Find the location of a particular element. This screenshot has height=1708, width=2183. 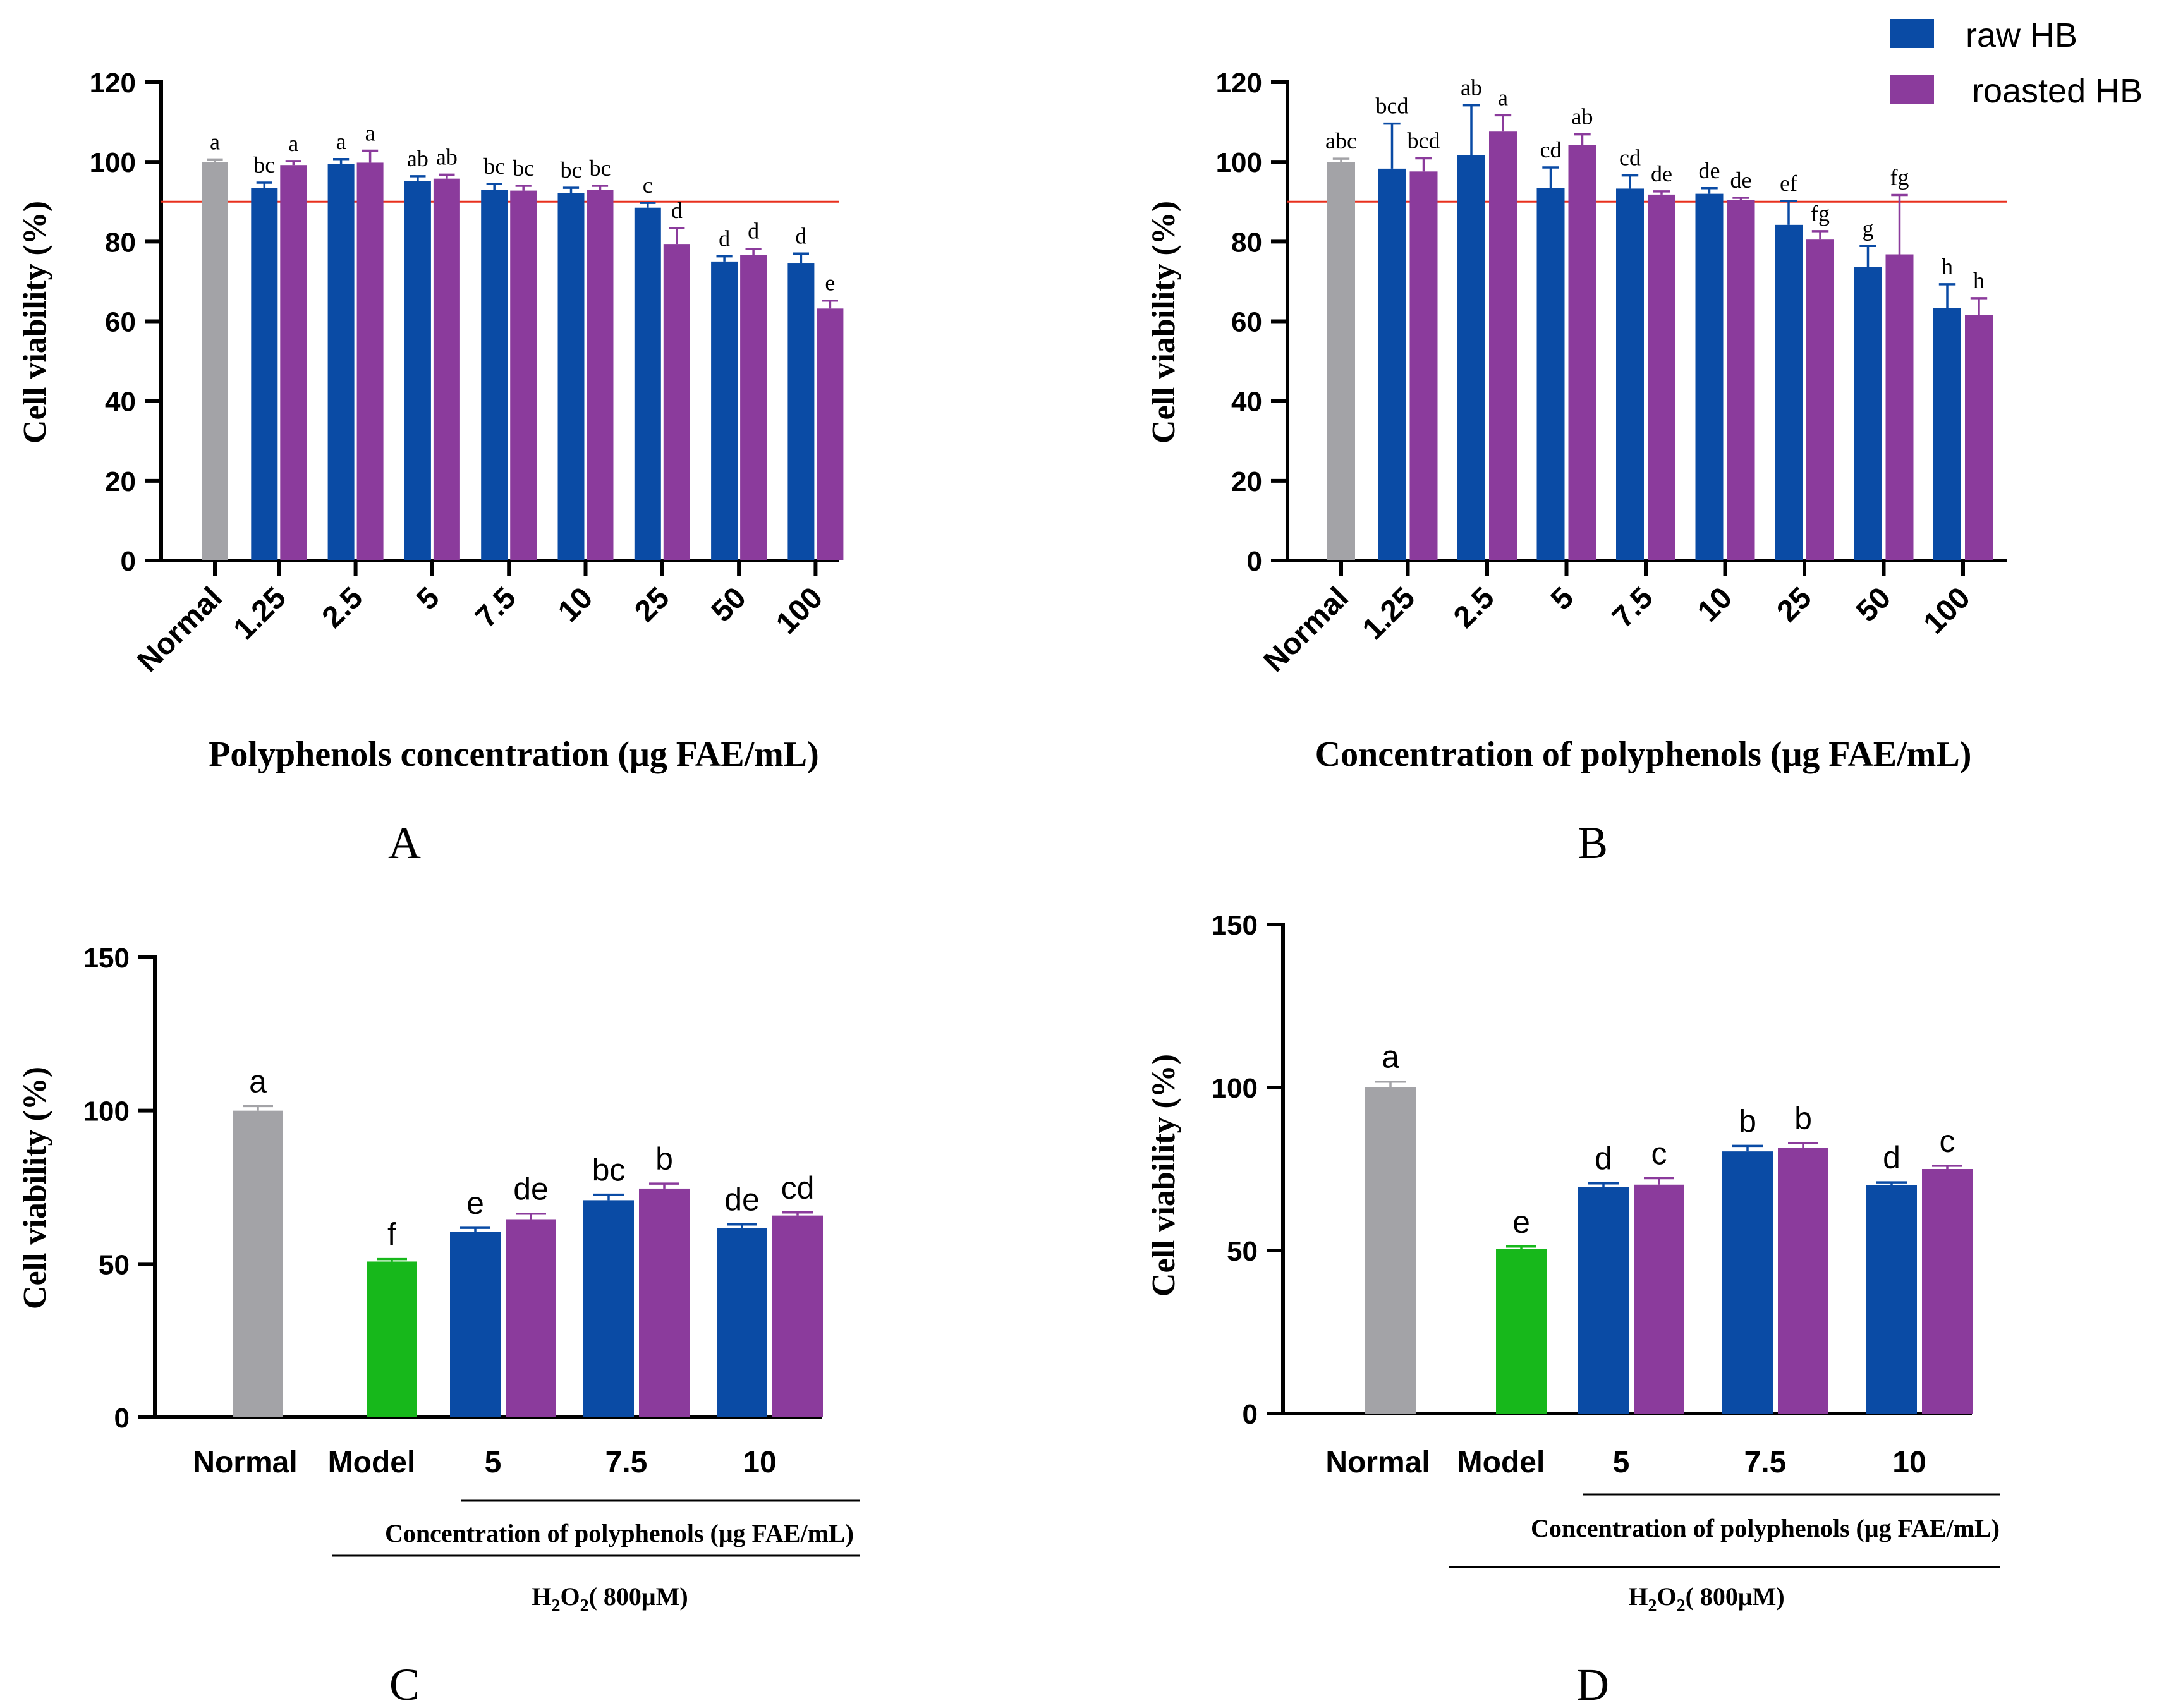

panel-b-normal-bar is located at coordinates (1341, 361).